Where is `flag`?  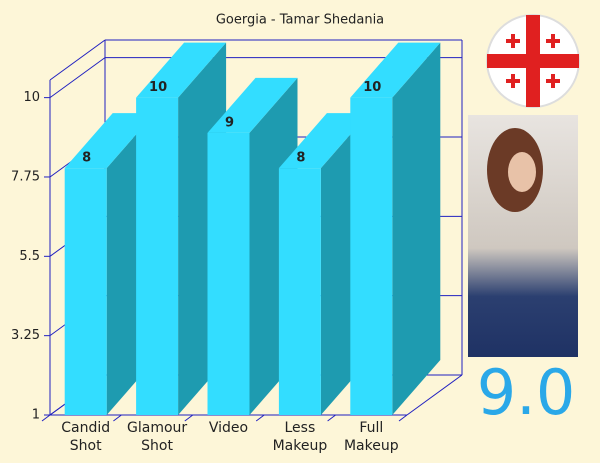
flag is located at coordinates (533, 61).